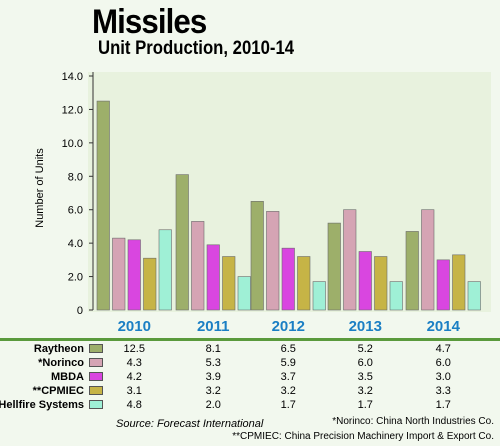  What do you see at coordinates (396, 296) in the screenshot?
I see `bar-hellfiresystems-2013` at bounding box center [396, 296].